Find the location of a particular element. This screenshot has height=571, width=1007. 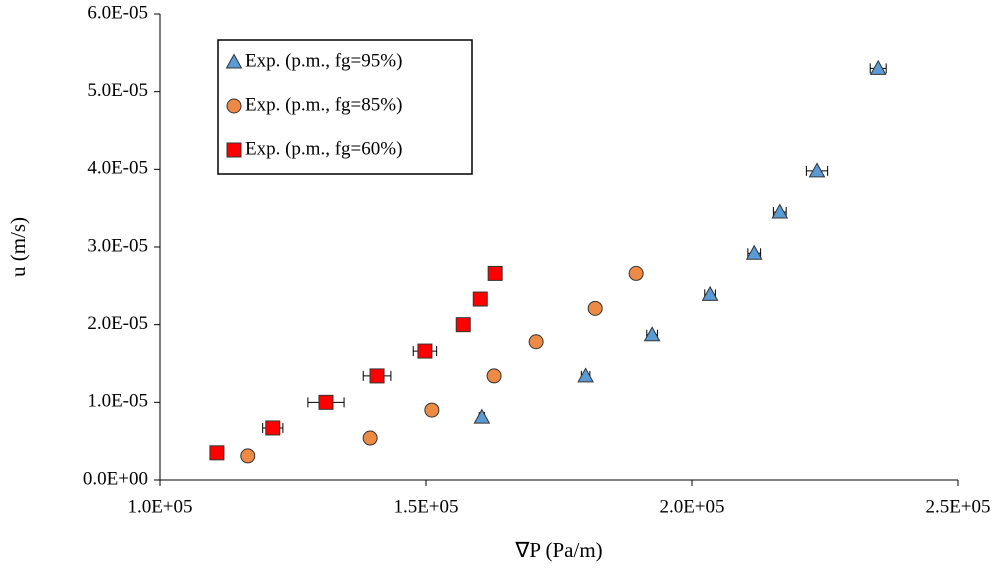

y-axis-label: u (m/s) is located at coordinates (18, 247).